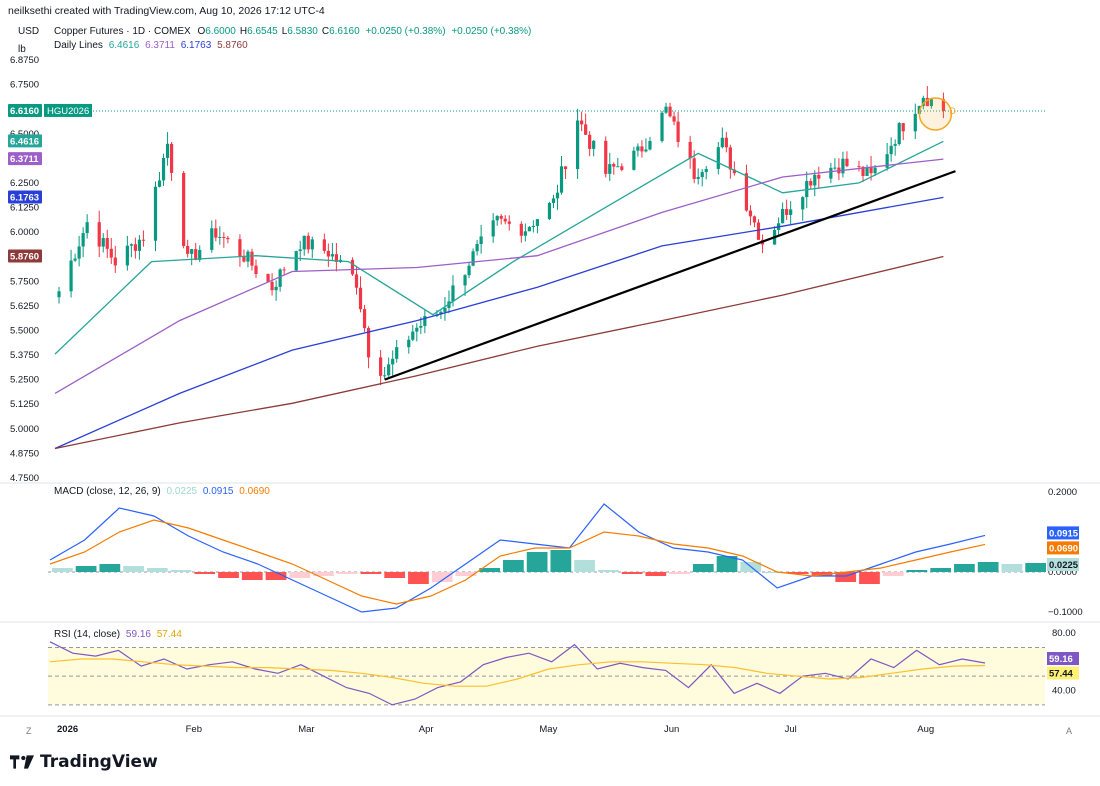 This screenshot has width=1100, height=786. Describe the element at coordinates (426, 729) in the screenshot. I see `time-axis-tick: Apr` at that location.